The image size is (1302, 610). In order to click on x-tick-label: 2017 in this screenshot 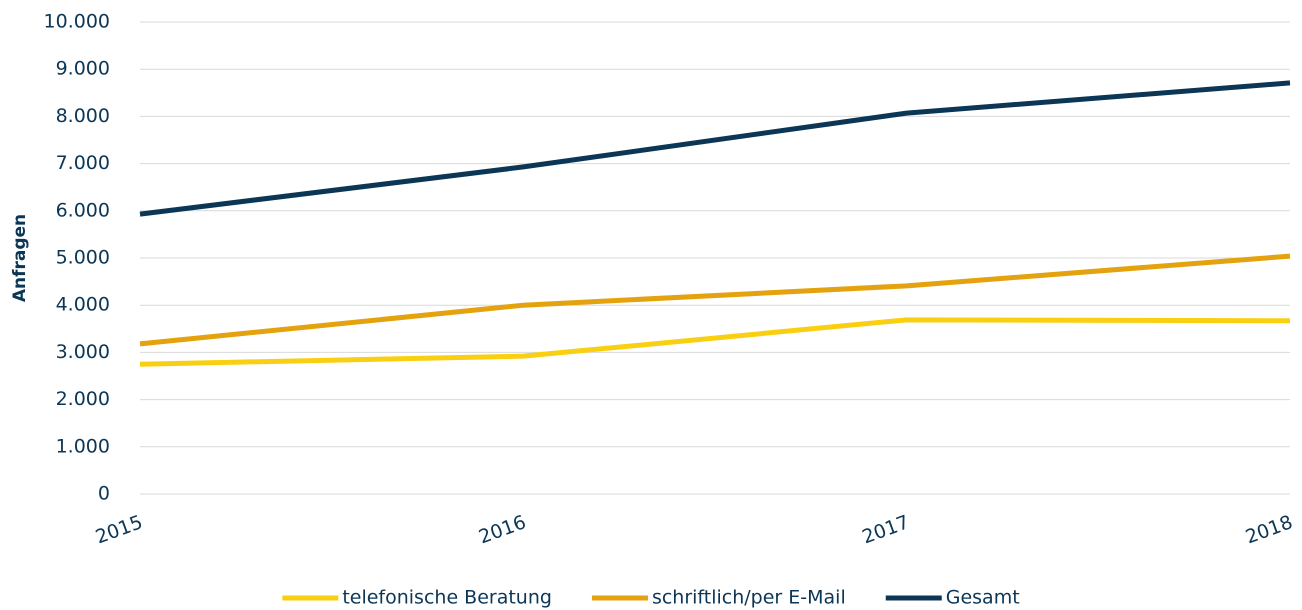, I will do `click(885, 529)`.